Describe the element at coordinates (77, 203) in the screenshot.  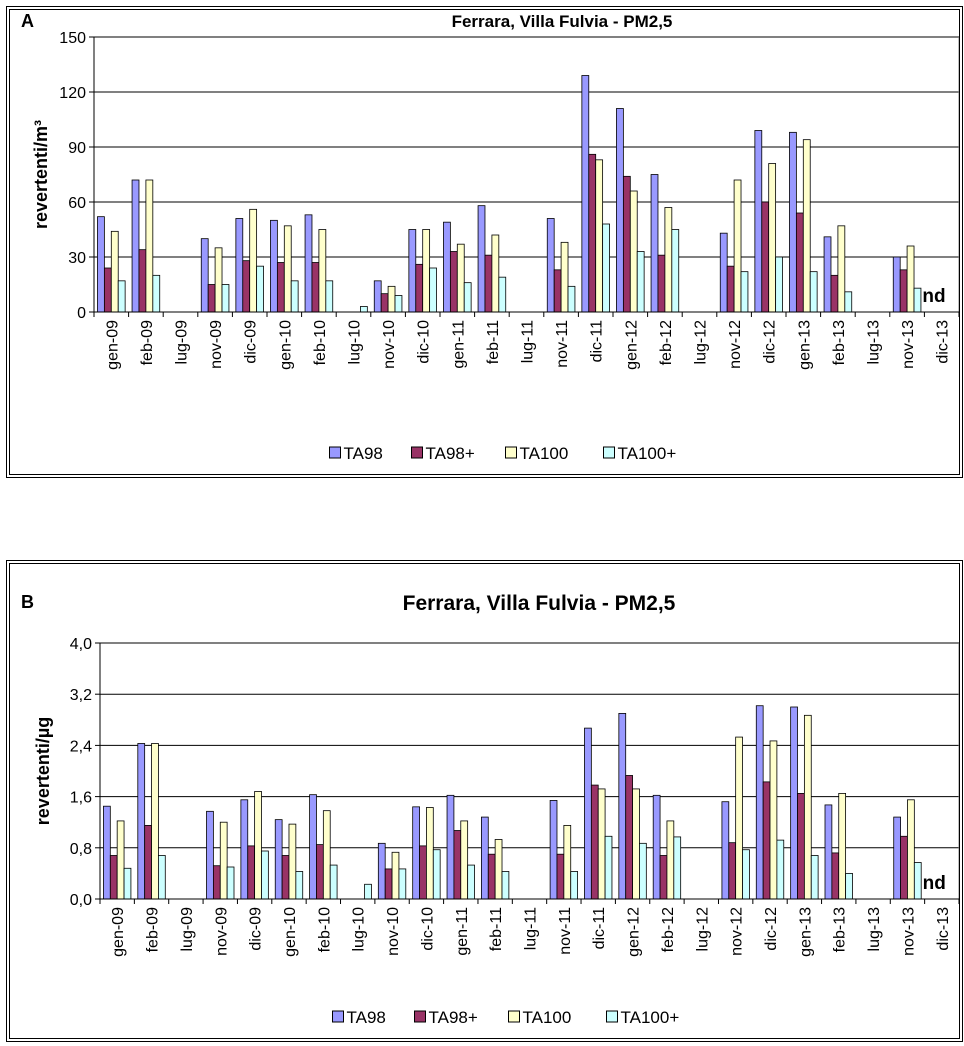
I see `y-tick-label: 60` at that location.